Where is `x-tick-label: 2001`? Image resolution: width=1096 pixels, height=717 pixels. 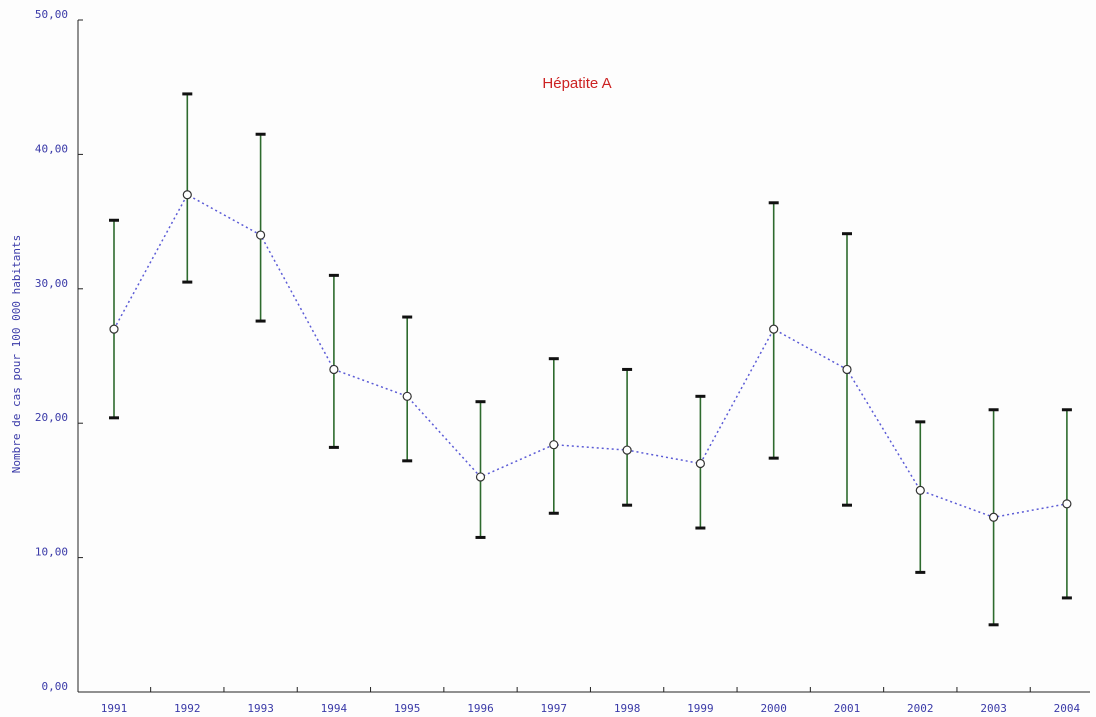 x-tick-label: 2001 is located at coordinates (847, 708).